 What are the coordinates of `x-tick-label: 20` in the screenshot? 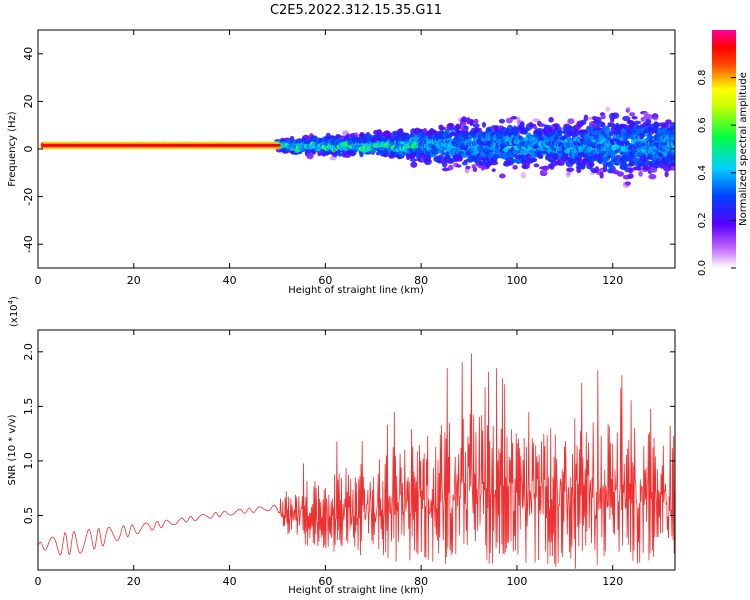 It's located at (134, 581).